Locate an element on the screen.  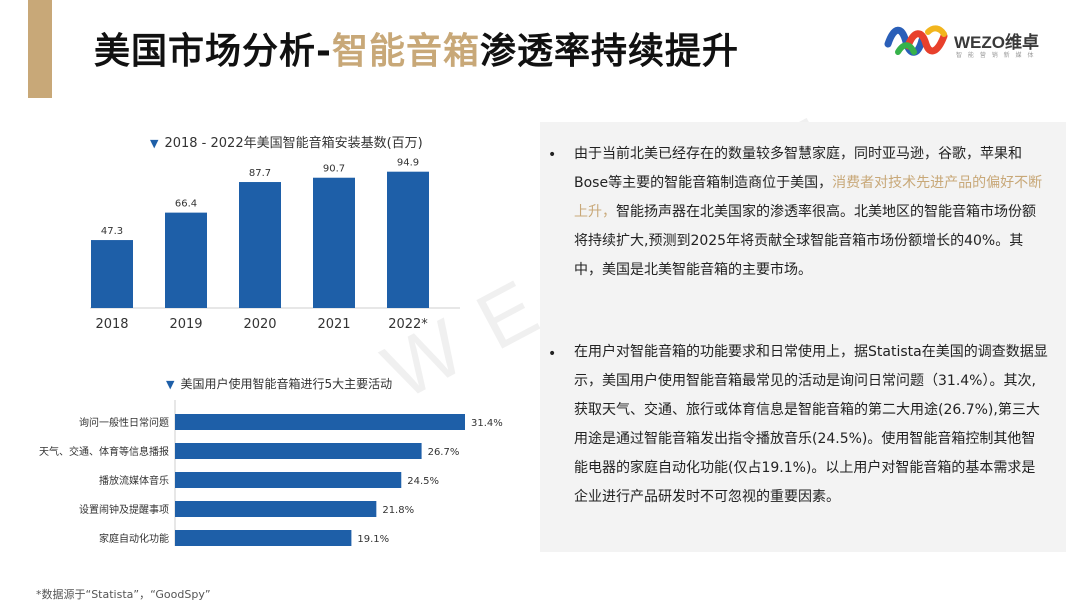
data-label: 47.3 is located at coordinates (112, 231).